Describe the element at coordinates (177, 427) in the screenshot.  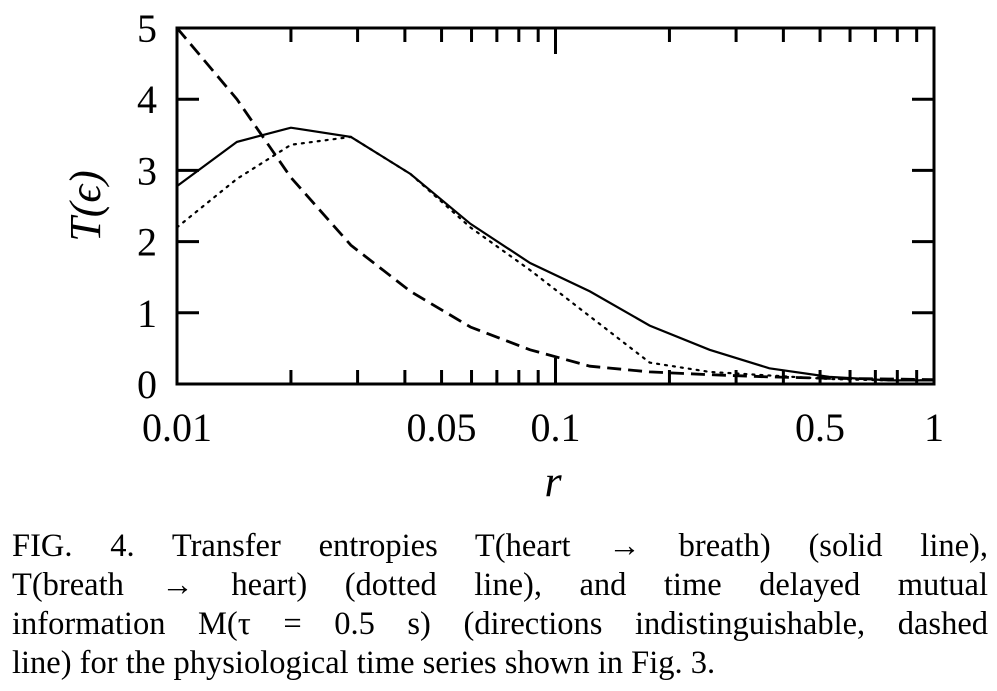
I see `x-tick-label: 0.01` at that location.